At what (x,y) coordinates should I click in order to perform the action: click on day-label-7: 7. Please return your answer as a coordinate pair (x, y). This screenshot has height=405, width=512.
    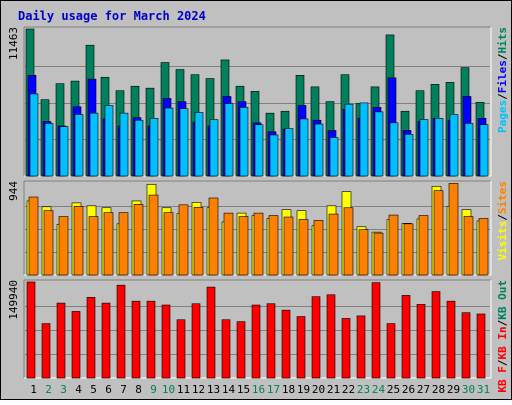
    Looking at the image, I should click on (123, 389).